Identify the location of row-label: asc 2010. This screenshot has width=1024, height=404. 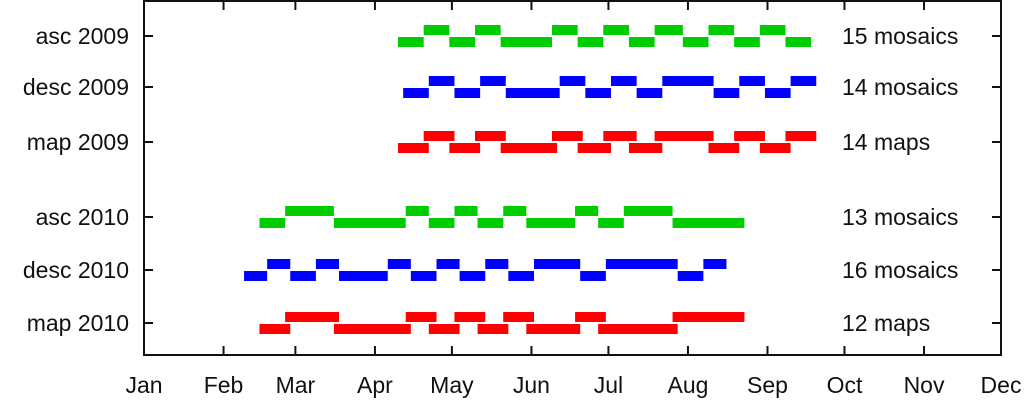
(82, 217).